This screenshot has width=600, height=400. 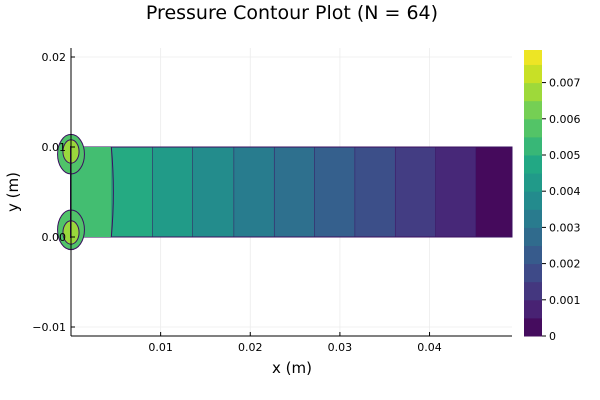 What do you see at coordinates (49, 327) in the screenshot?
I see `y-tick-label: −0.01` at bounding box center [49, 327].